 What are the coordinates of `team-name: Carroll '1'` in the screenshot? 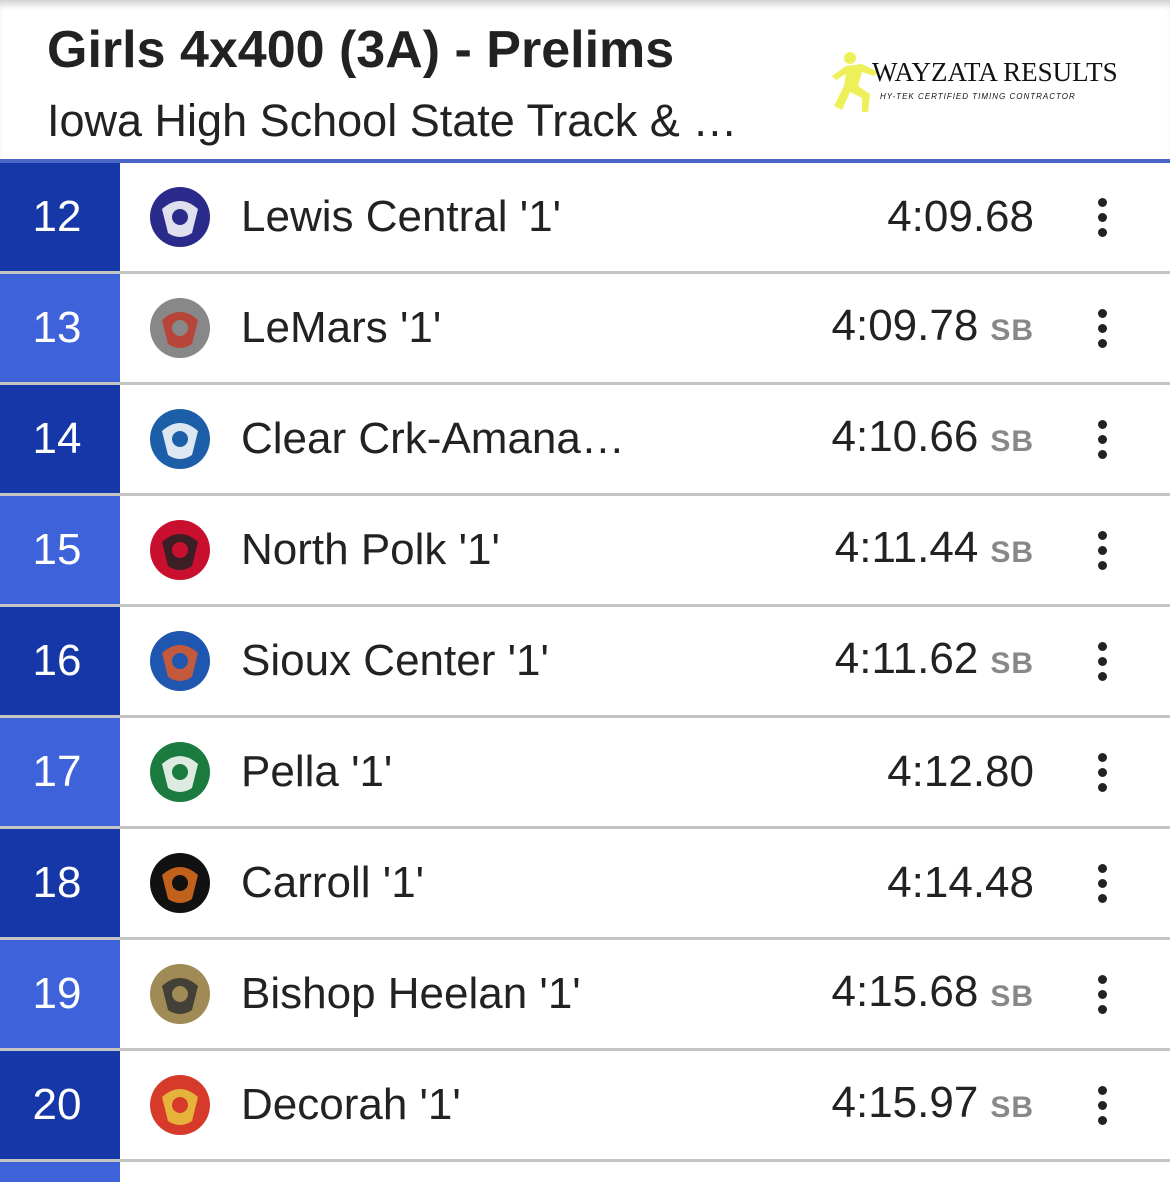 It's located at (333, 882).